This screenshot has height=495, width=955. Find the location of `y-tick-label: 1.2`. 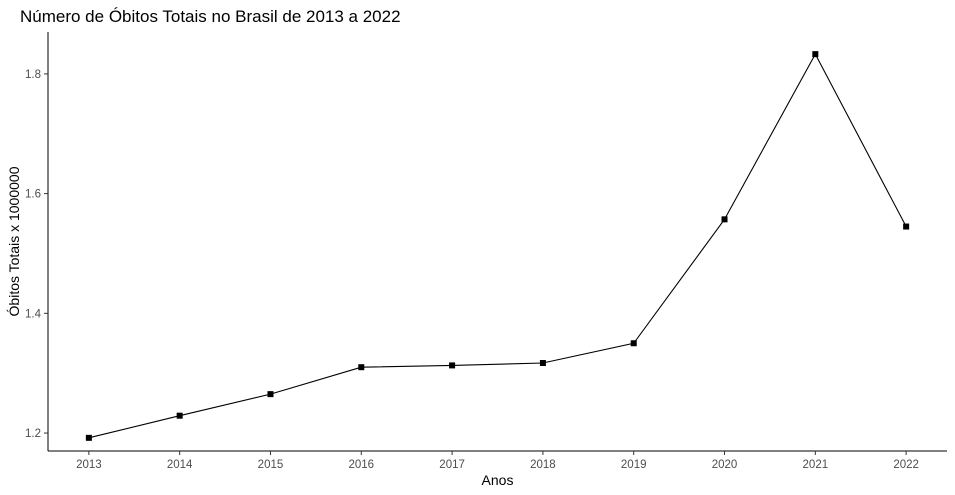

y-tick-label: 1.2 is located at coordinates (33, 434).